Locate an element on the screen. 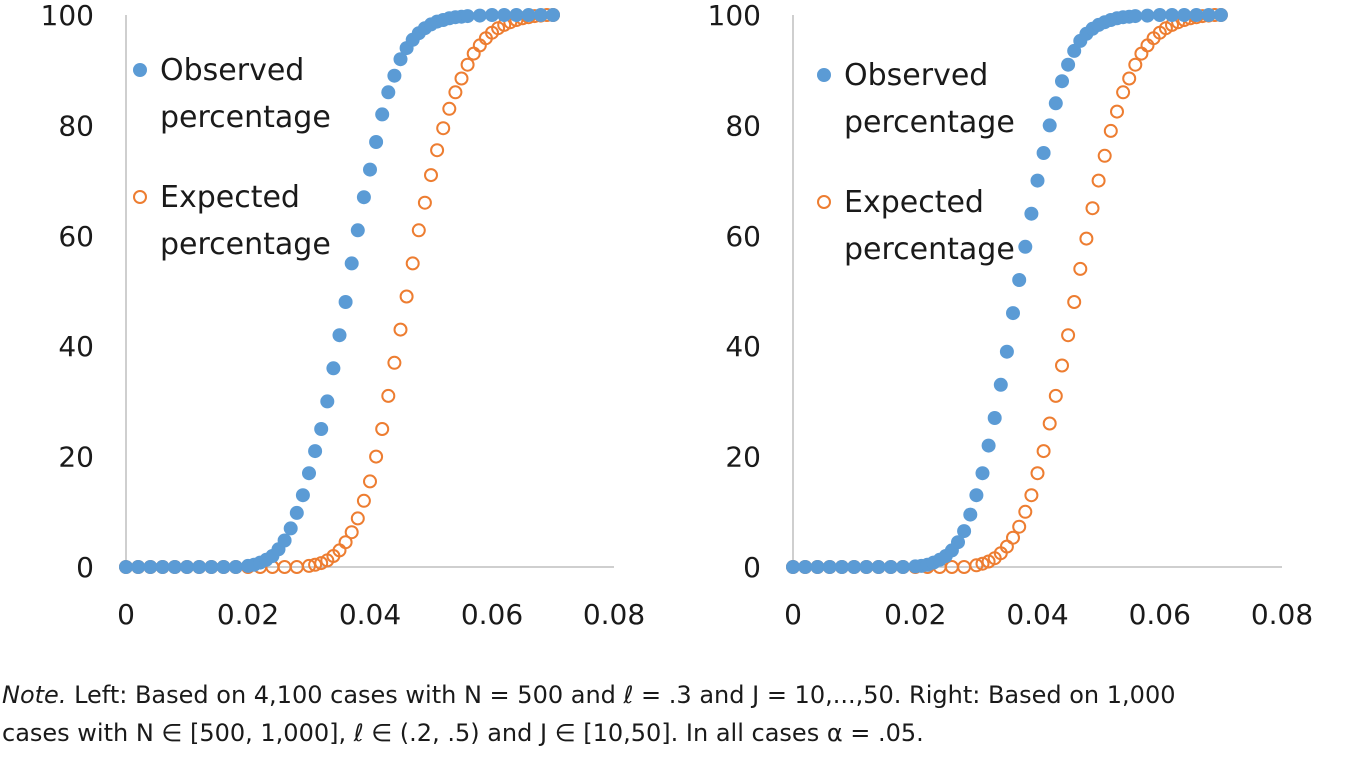 This screenshot has width=1367, height=760. x-tick-label: 0.02 is located at coordinates (915, 614).